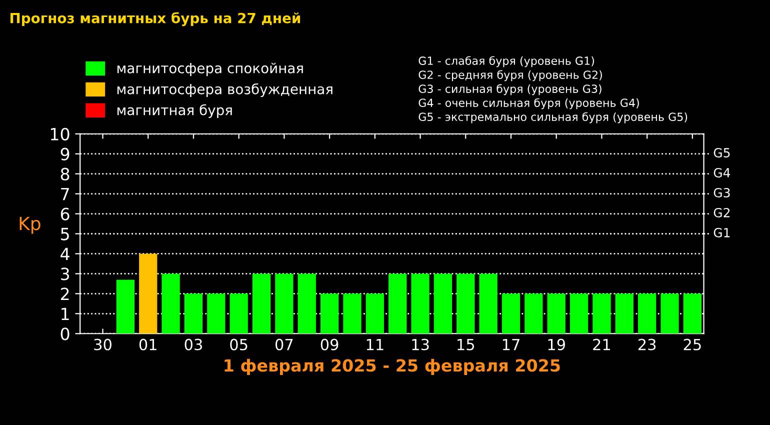 This screenshot has width=770, height=425. I want to click on x-tick-label: 17, so click(511, 344).